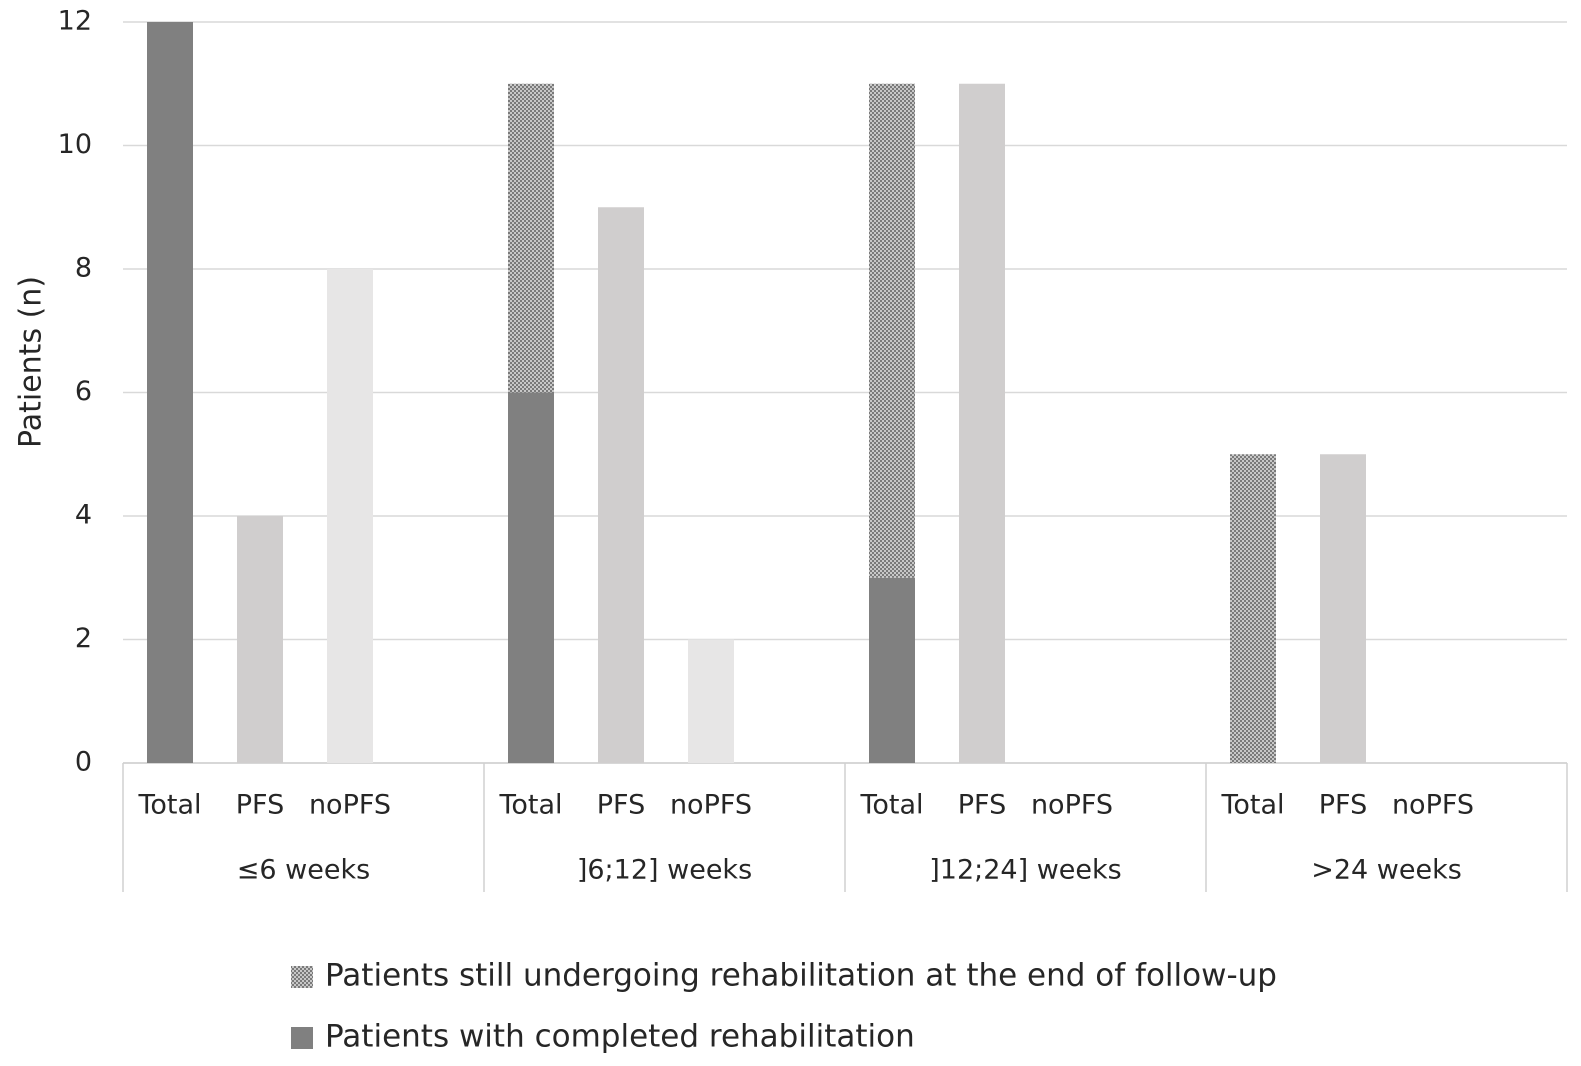 This screenshot has height=1066, width=1581. What do you see at coordinates (1025, 870) in the screenshot?
I see `group-label: ]12;24] weeks` at bounding box center [1025, 870].